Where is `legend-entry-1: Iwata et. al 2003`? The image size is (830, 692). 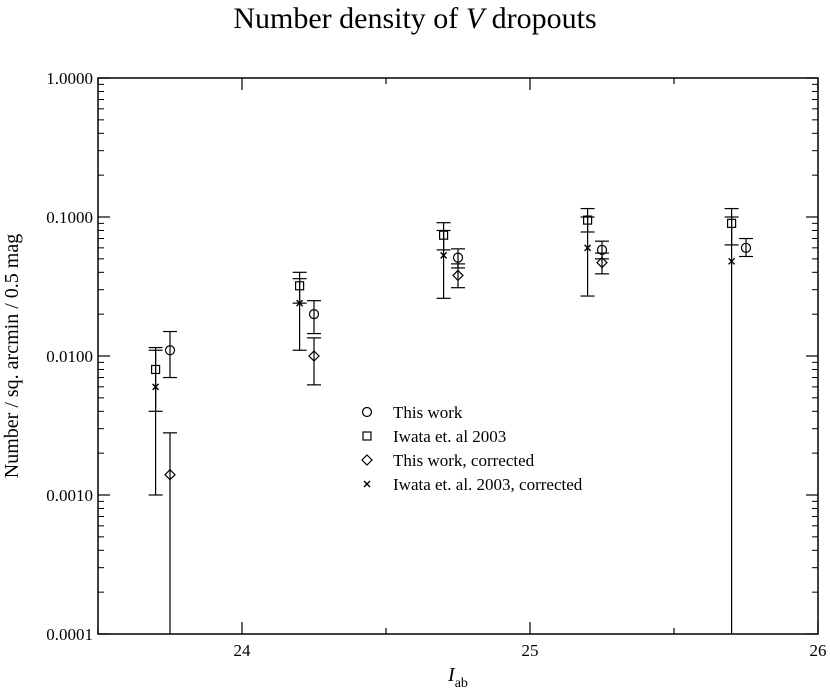
legend-entry-1: Iwata et. al 2003 is located at coordinates (434, 436).